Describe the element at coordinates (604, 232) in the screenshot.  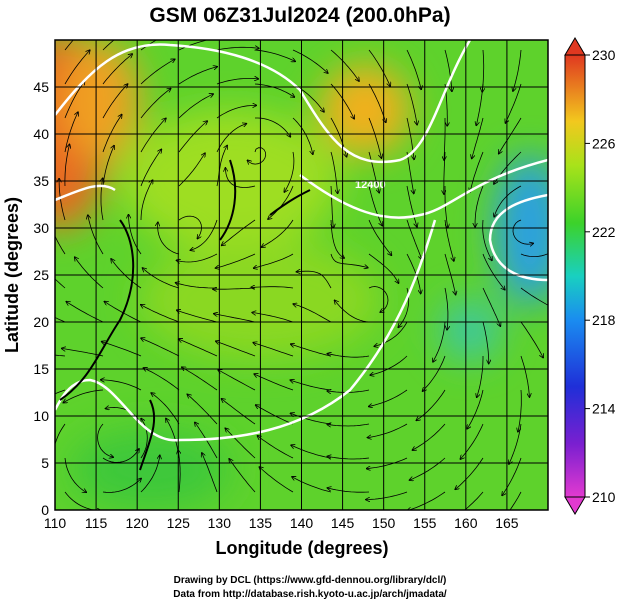
I see `colorbar-tick-label: 222` at that location.